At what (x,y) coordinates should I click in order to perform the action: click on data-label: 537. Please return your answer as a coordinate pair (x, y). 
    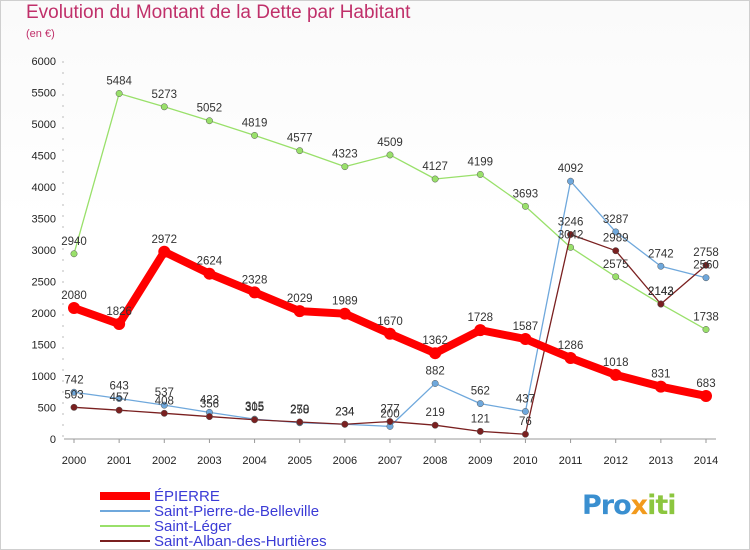
    Looking at the image, I should click on (164, 393).